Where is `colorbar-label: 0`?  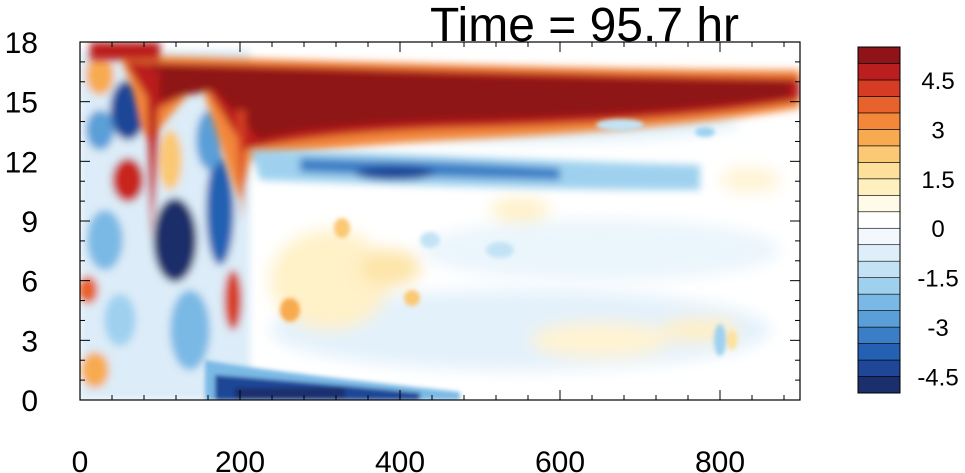
colorbar-label: 0 is located at coordinates (937, 229).